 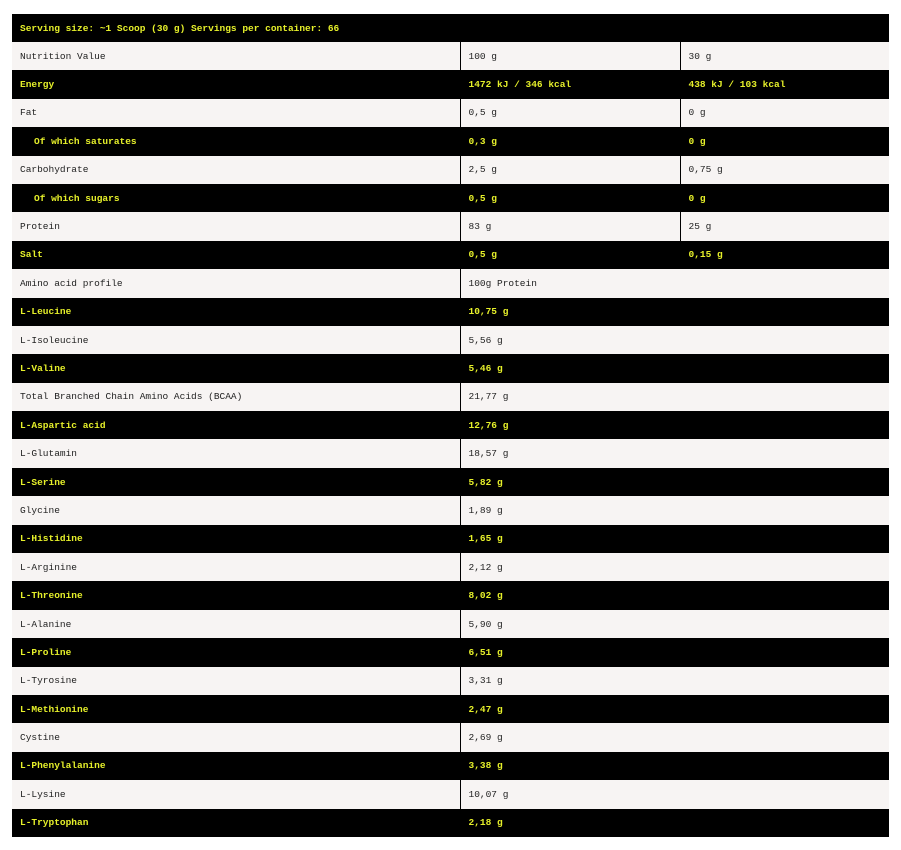 What do you see at coordinates (236, 680) in the screenshot?
I see `nutrient-label: L-Tyrosine` at bounding box center [236, 680].